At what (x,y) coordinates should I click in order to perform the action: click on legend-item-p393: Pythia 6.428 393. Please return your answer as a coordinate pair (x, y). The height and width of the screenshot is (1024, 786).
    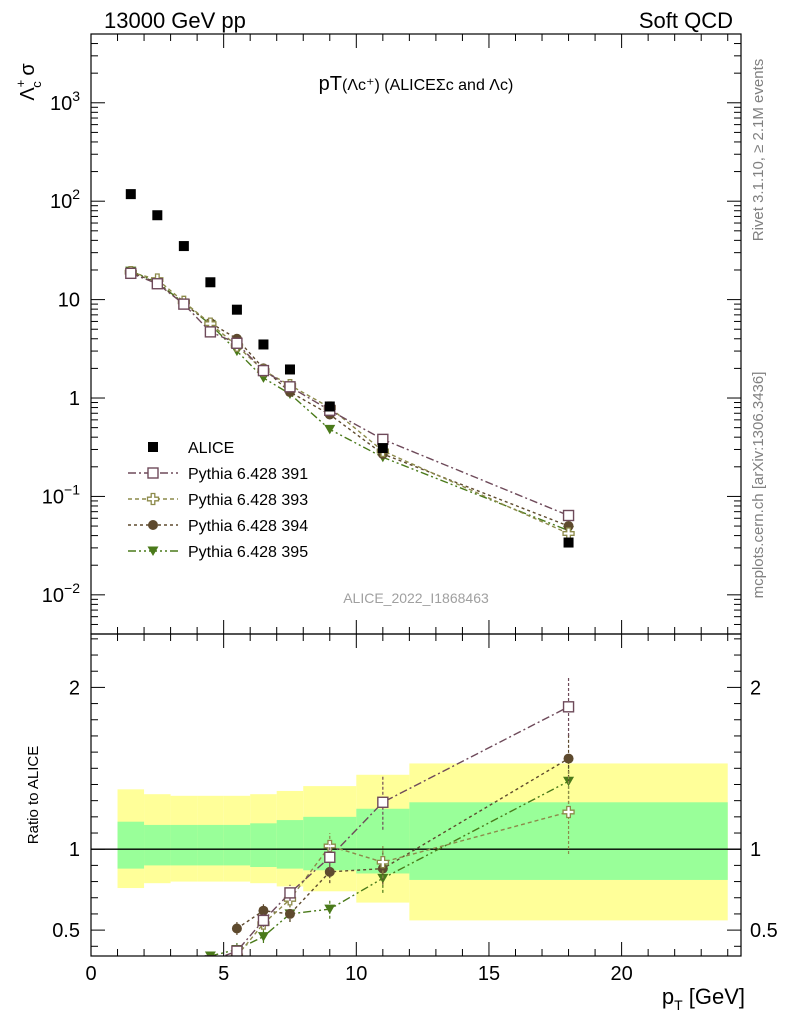
    Looking at the image, I should click on (218, 500).